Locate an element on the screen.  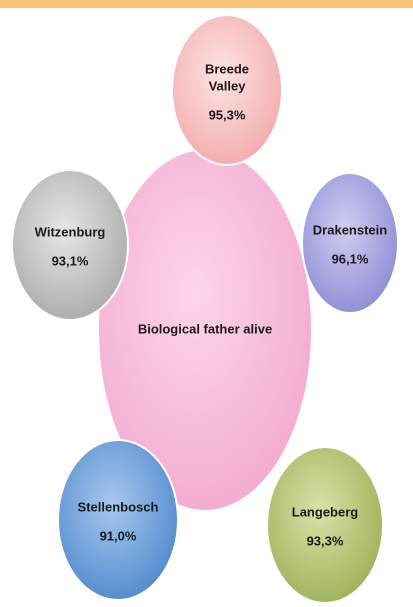
node-label: Witzenburg is located at coordinates (70, 231).